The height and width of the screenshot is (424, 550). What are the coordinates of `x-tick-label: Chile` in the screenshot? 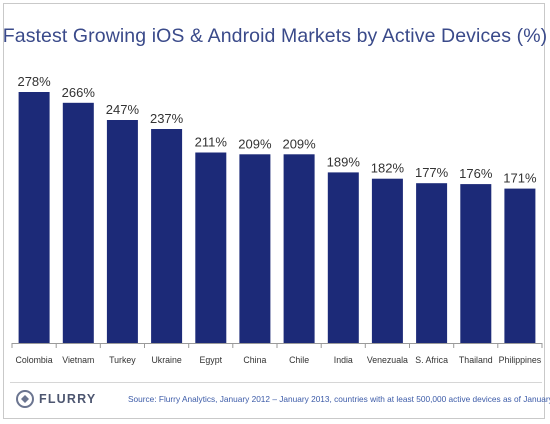 It's located at (299, 360).